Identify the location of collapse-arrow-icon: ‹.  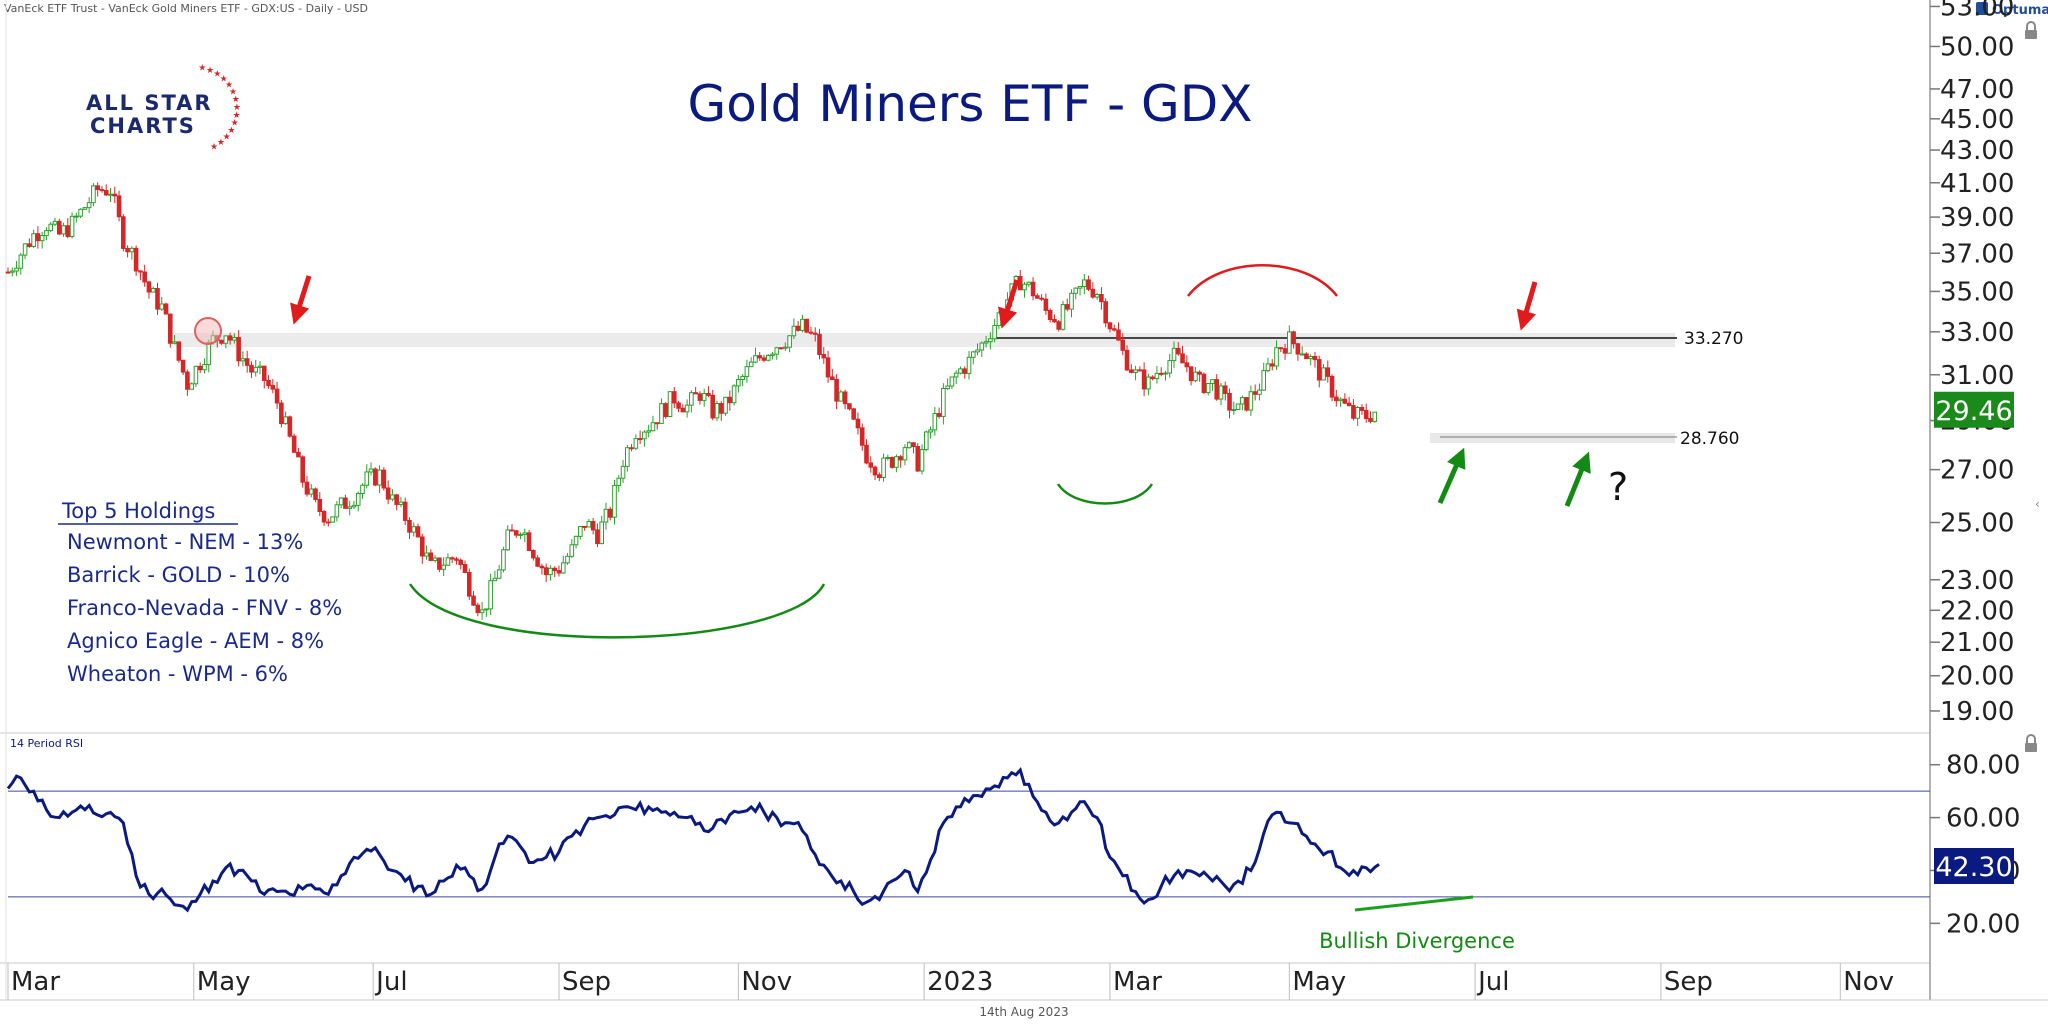
(2037, 504).